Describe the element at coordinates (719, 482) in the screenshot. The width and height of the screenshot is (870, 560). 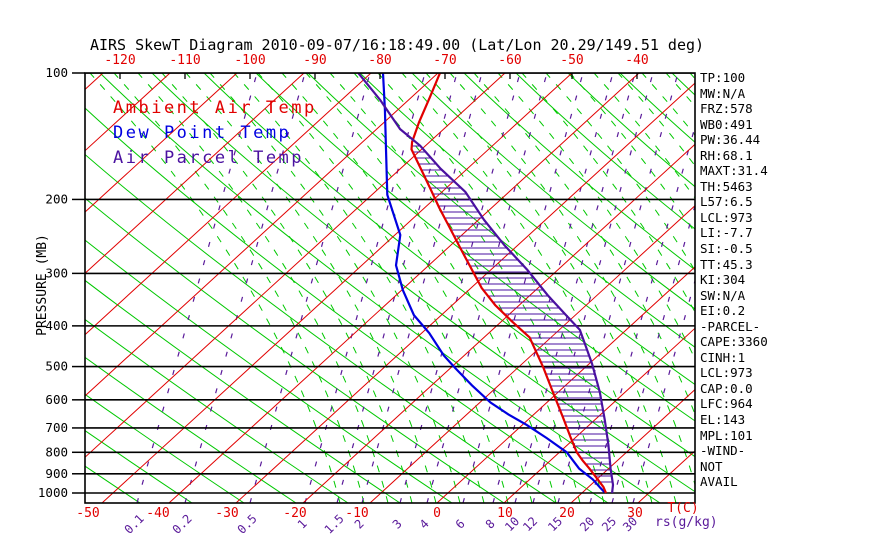
I see `panel-line: AVAIL` at that location.